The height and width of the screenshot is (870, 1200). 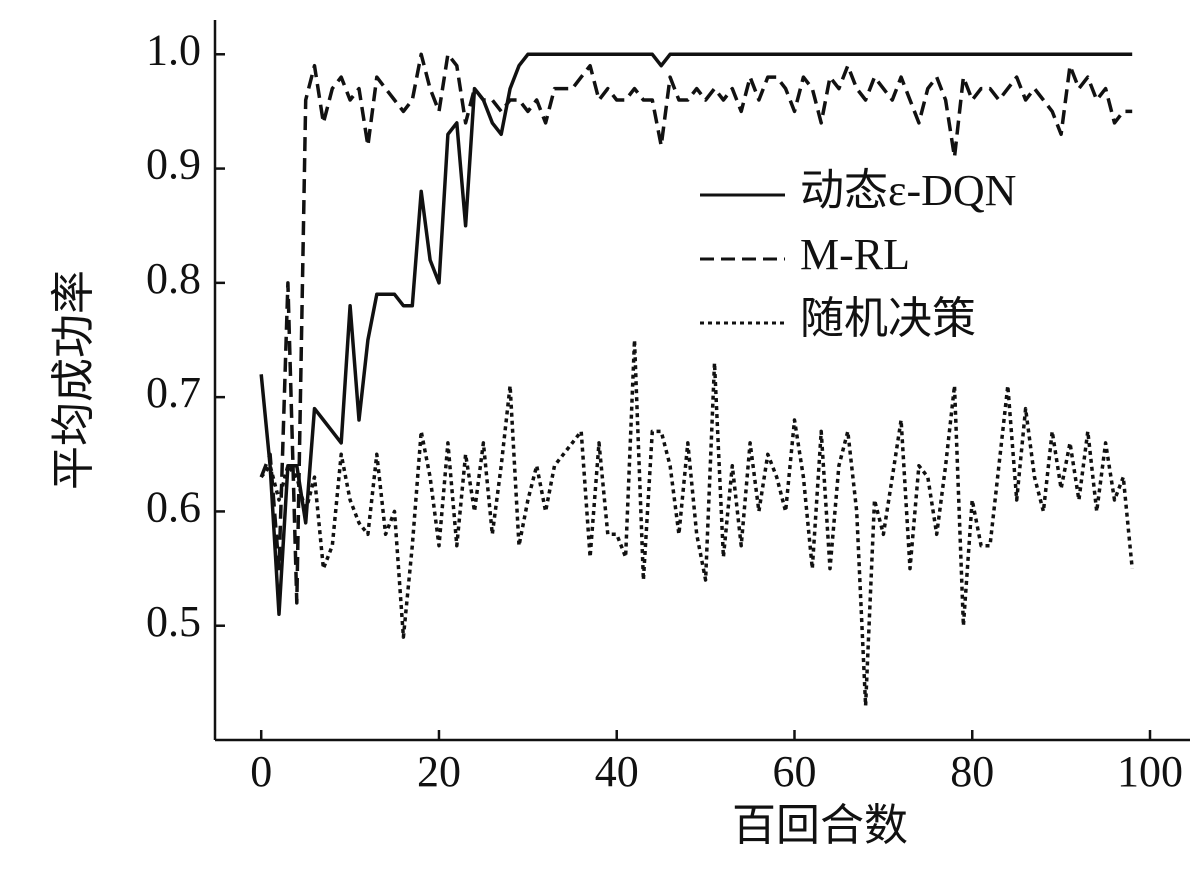 What do you see at coordinates (73, 380) in the screenshot?
I see `y-axis-label: 平均成功率` at bounding box center [73, 380].